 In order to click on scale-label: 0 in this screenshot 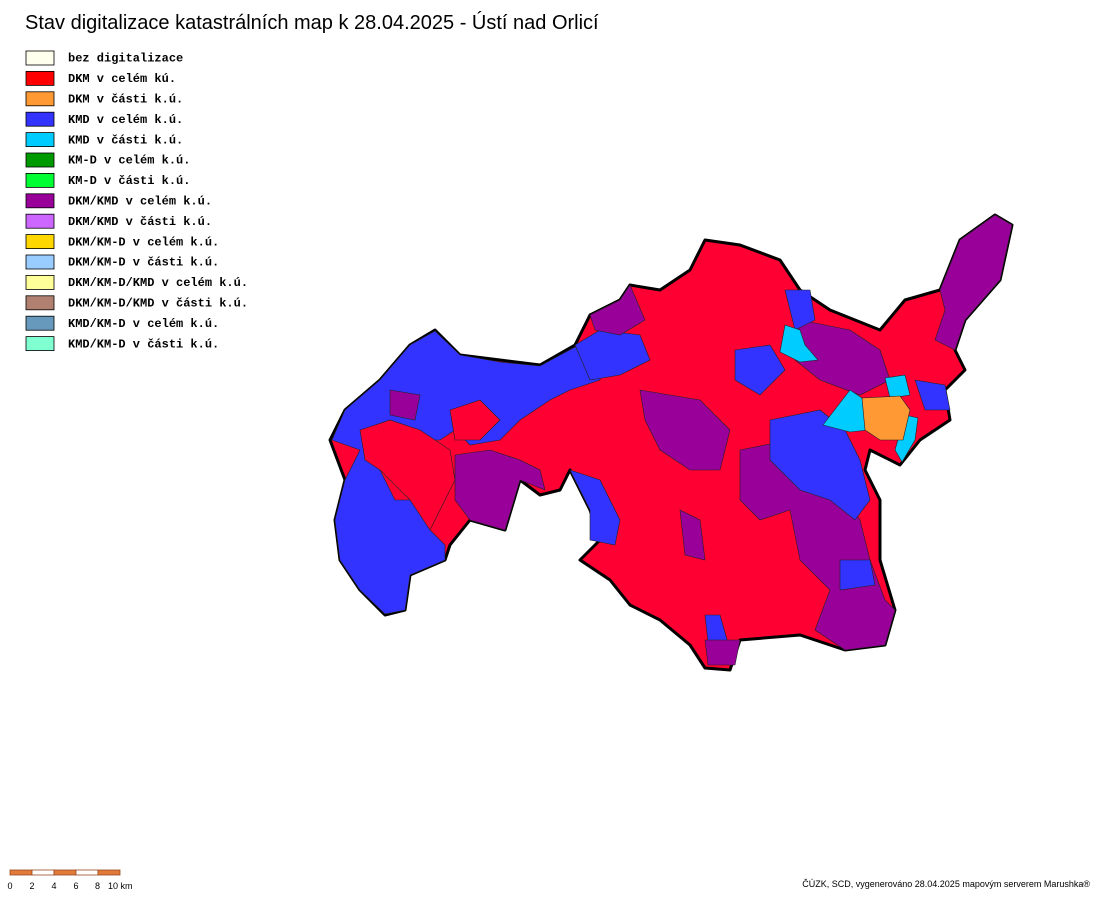, I will do `click(9, 886)`.